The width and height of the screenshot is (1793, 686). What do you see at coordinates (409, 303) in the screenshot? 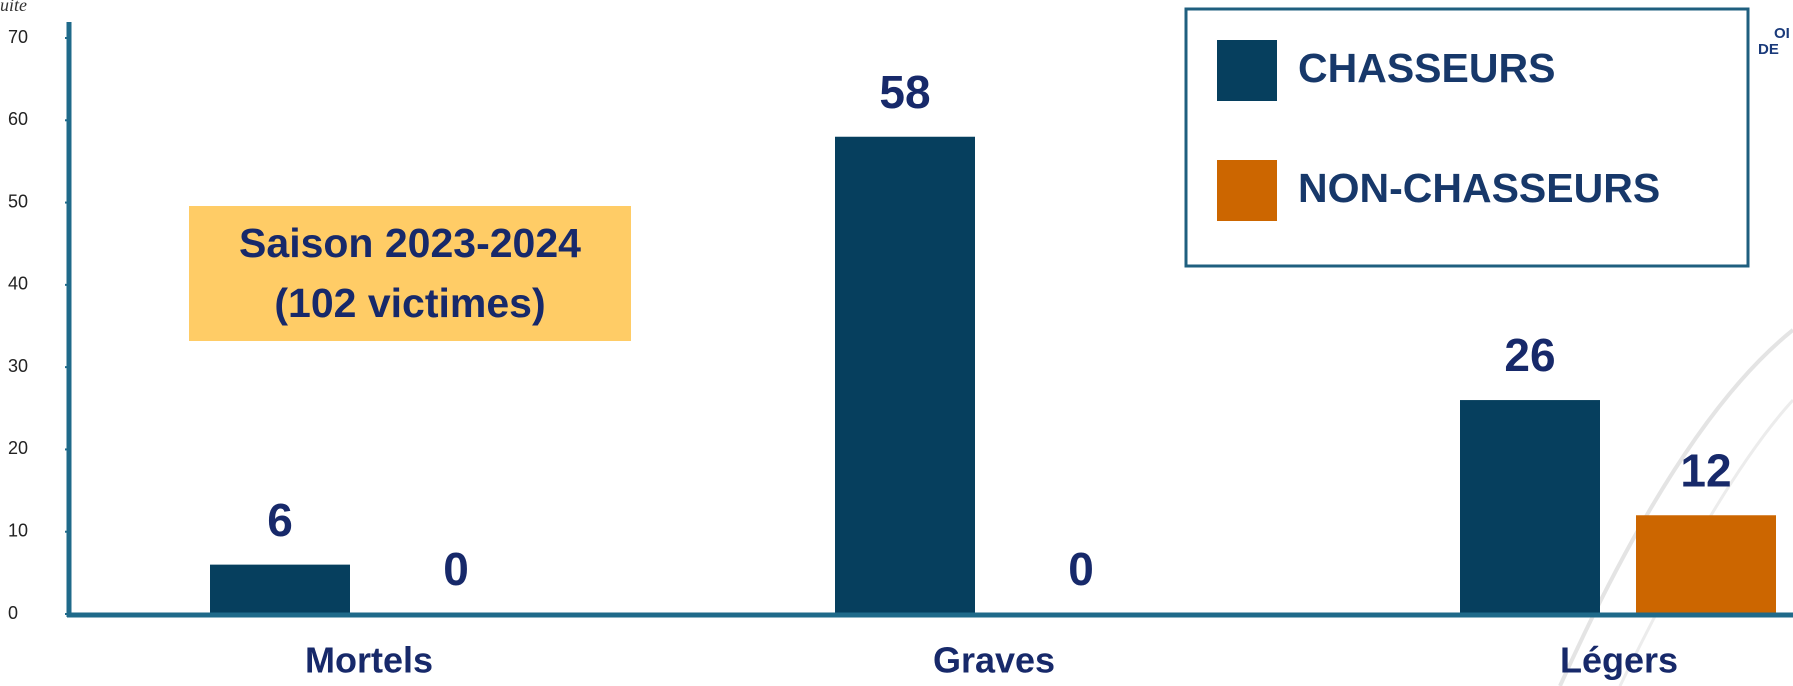
I see `annotation: (102 victimes)` at bounding box center [409, 303].